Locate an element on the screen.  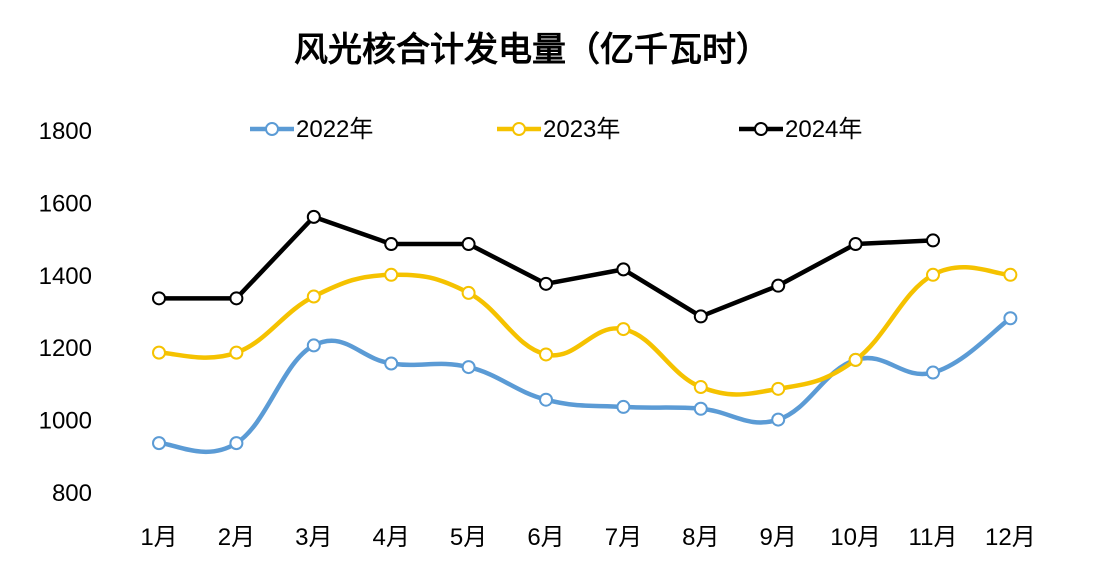
legend-item: 2023年 is located at coordinates (558, 129).